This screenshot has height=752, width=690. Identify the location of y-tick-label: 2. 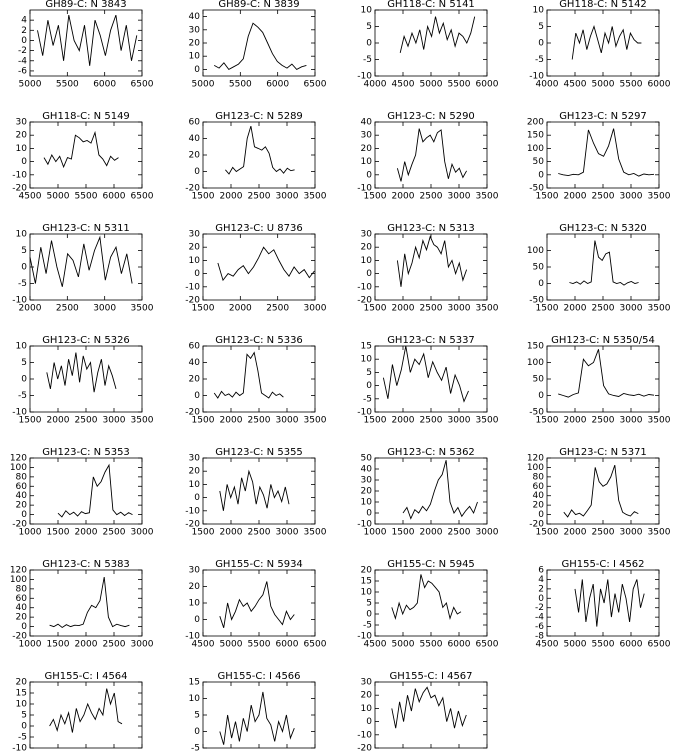
(24, 31).